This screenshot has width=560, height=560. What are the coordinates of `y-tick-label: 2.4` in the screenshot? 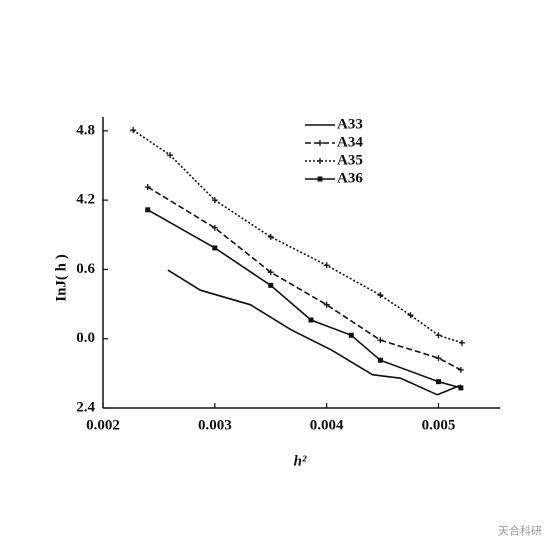 It's located at (85, 407).